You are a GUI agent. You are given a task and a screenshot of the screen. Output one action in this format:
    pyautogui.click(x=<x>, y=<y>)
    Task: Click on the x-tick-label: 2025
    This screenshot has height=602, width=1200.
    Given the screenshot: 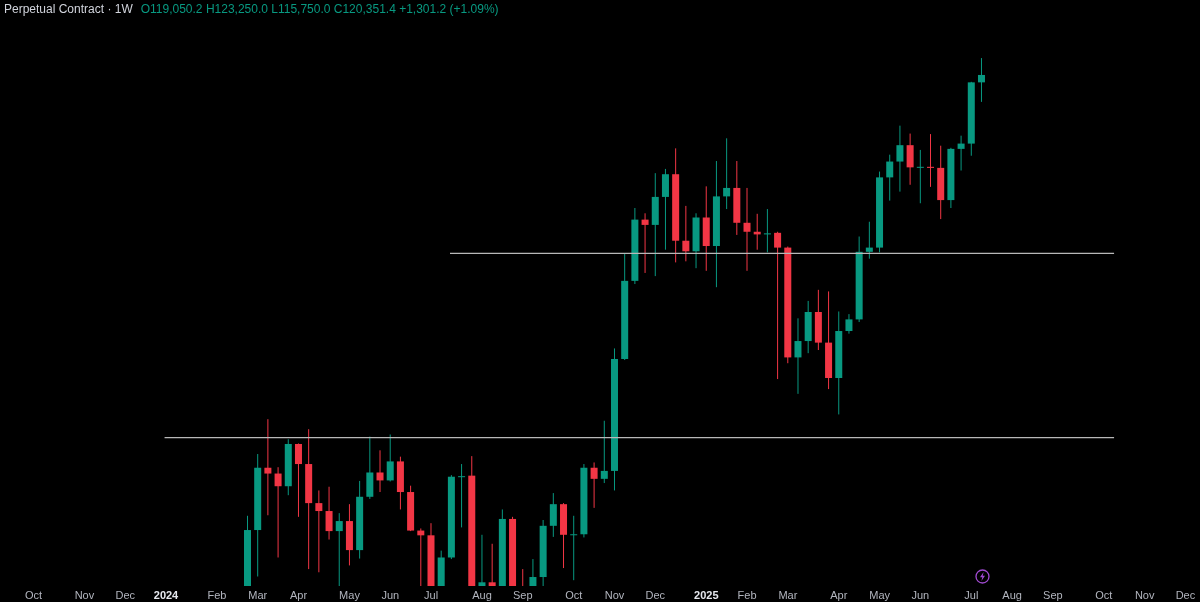 What is the action you would take?
    pyautogui.click(x=706, y=595)
    